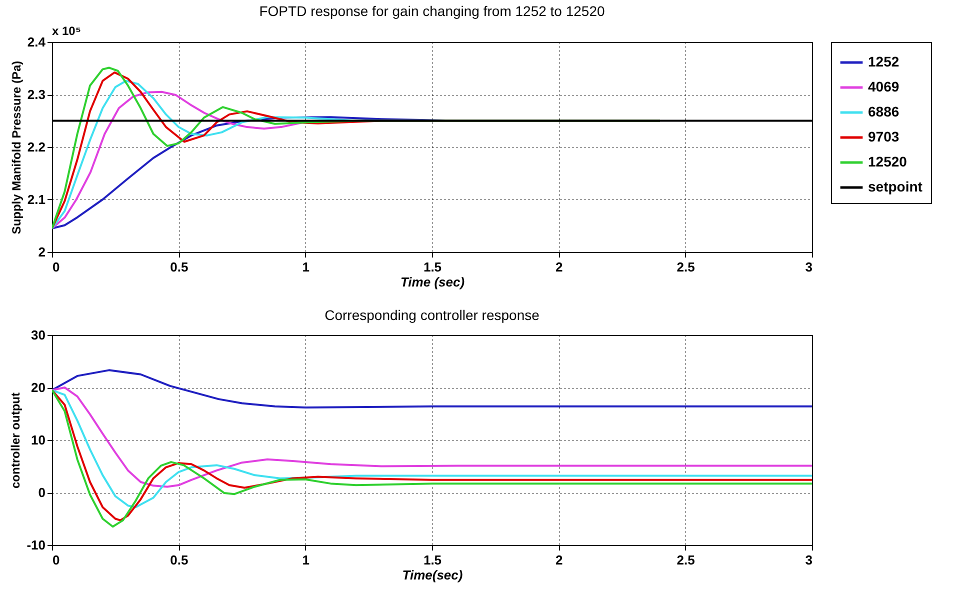 The height and width of the screenshot is (615, 969). What do you see at coordinates (888, 162) in the screenshot?
I see `legend-label: 12520` at bounding box center [888, 162].